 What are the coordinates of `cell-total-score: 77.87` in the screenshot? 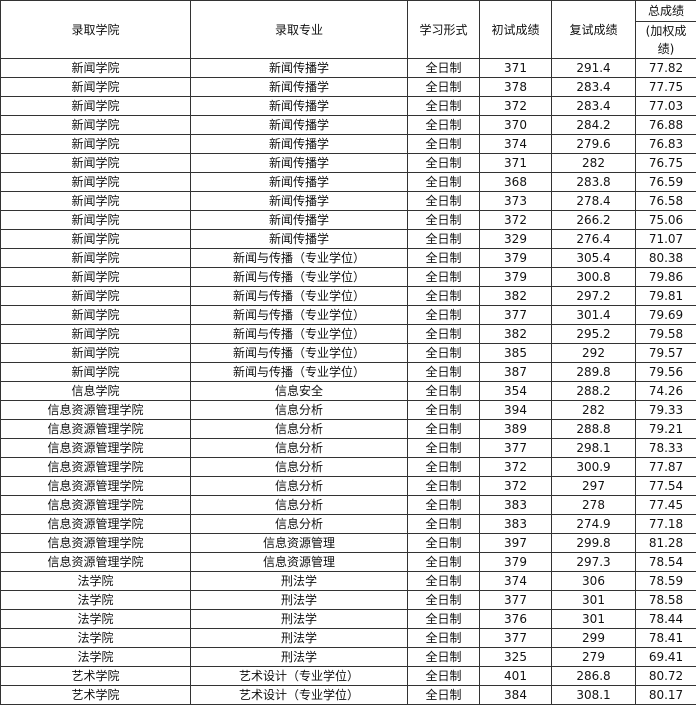 It's located at (665, 467).